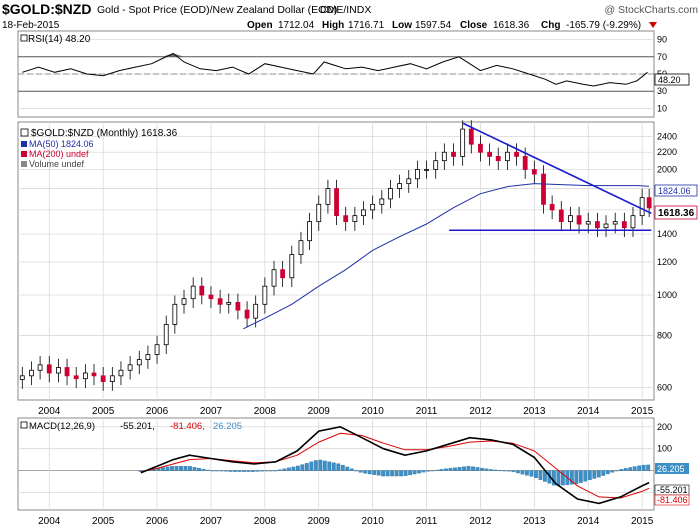  What do you see at coordinates (642, 411) in the screenshot?
I see `price-x-tick-label: 2015` at bounding box center [642, 411].